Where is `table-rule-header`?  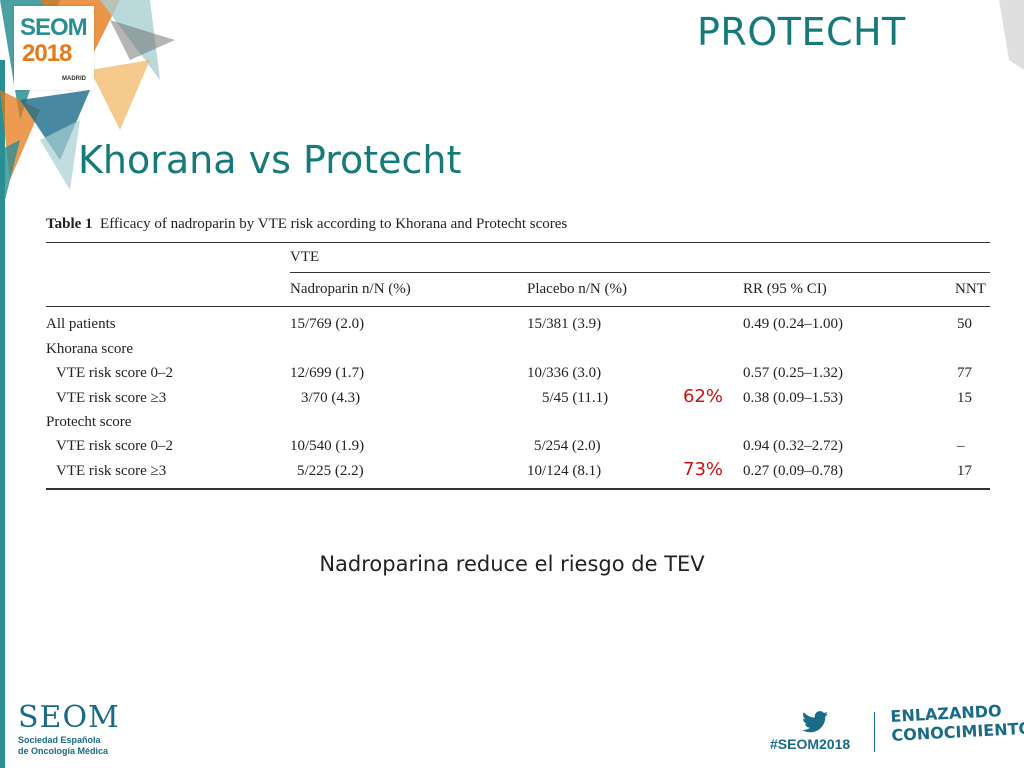 table-rule-header is located at coordinates (518, 306).